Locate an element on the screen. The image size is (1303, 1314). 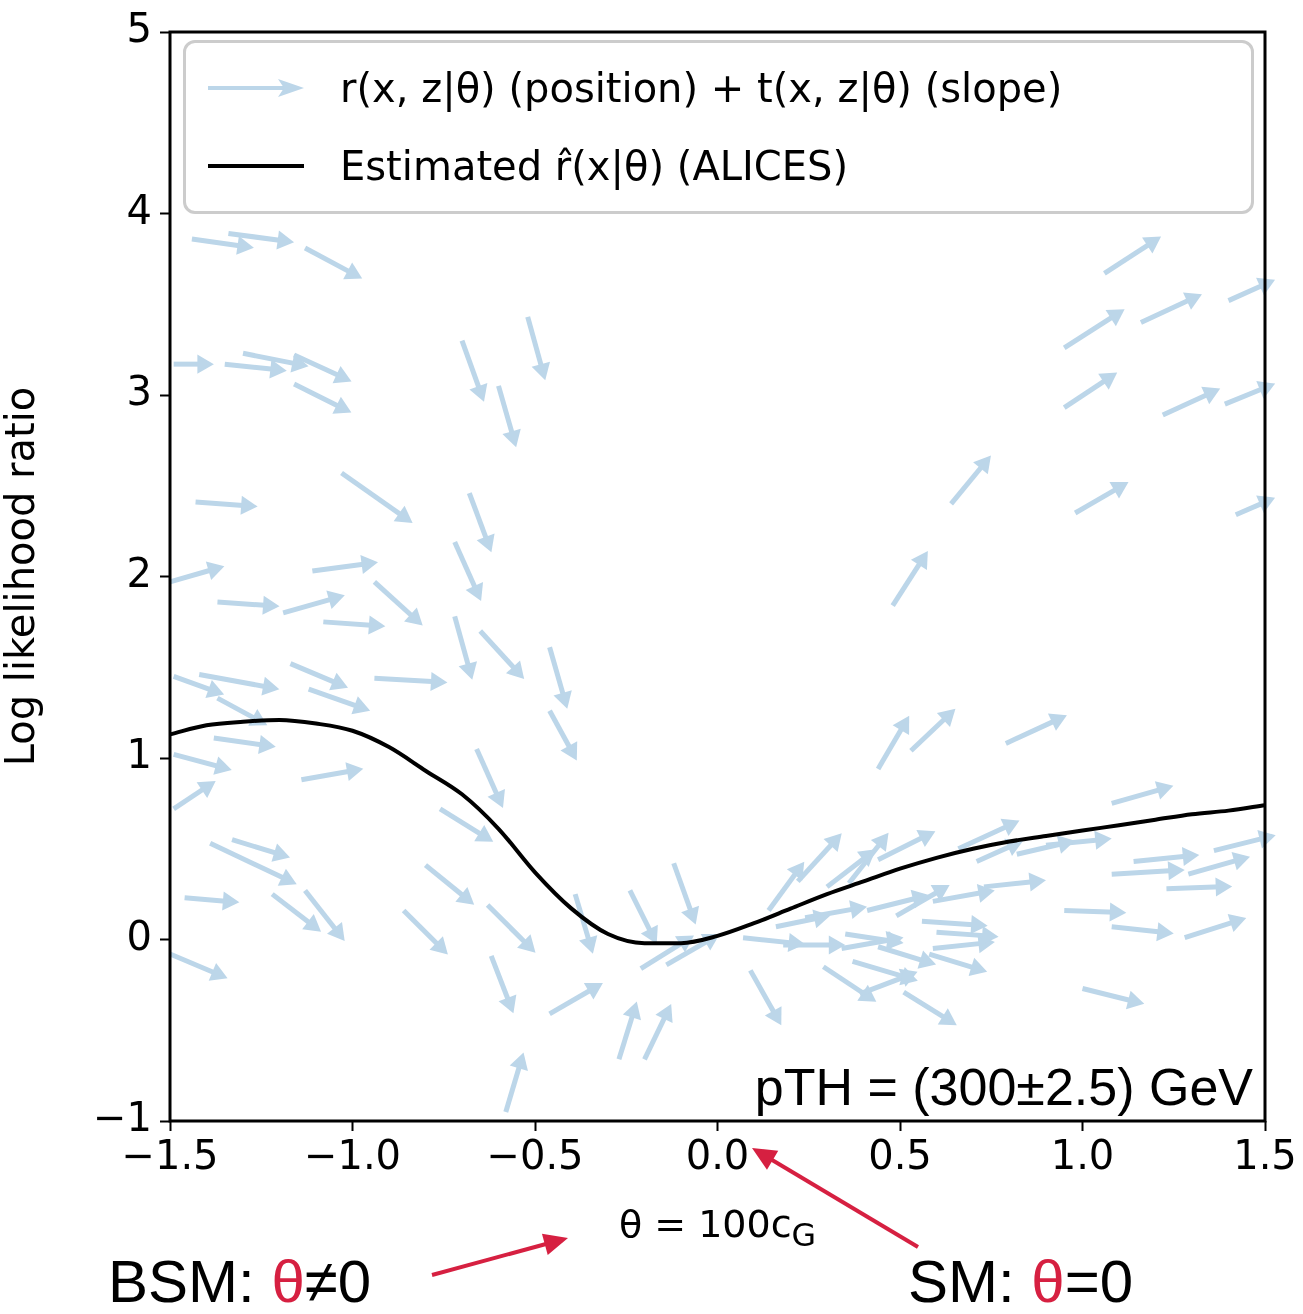
y-tick-label: 0 is located at coordinates (139, 935).